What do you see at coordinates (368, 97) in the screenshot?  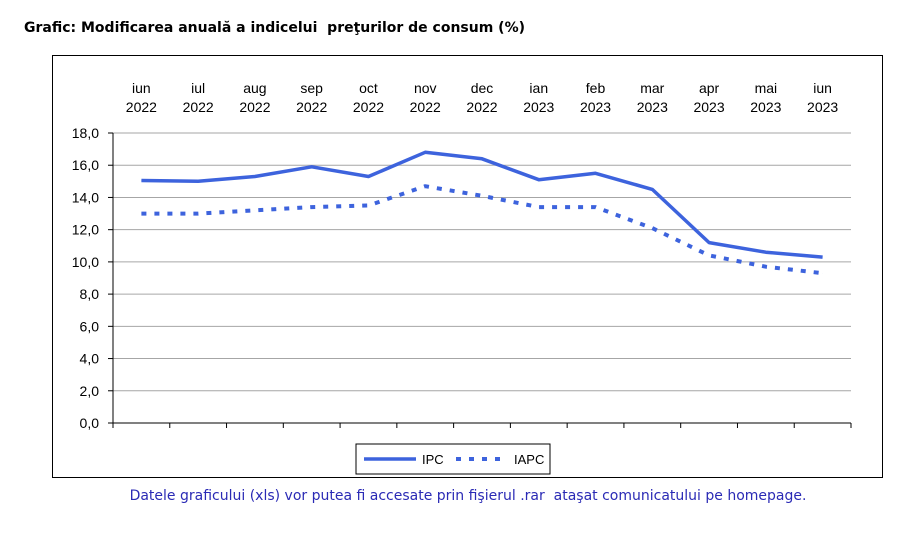 I see `x-tick-label: oct 2022` at bounding box center [368, 97].